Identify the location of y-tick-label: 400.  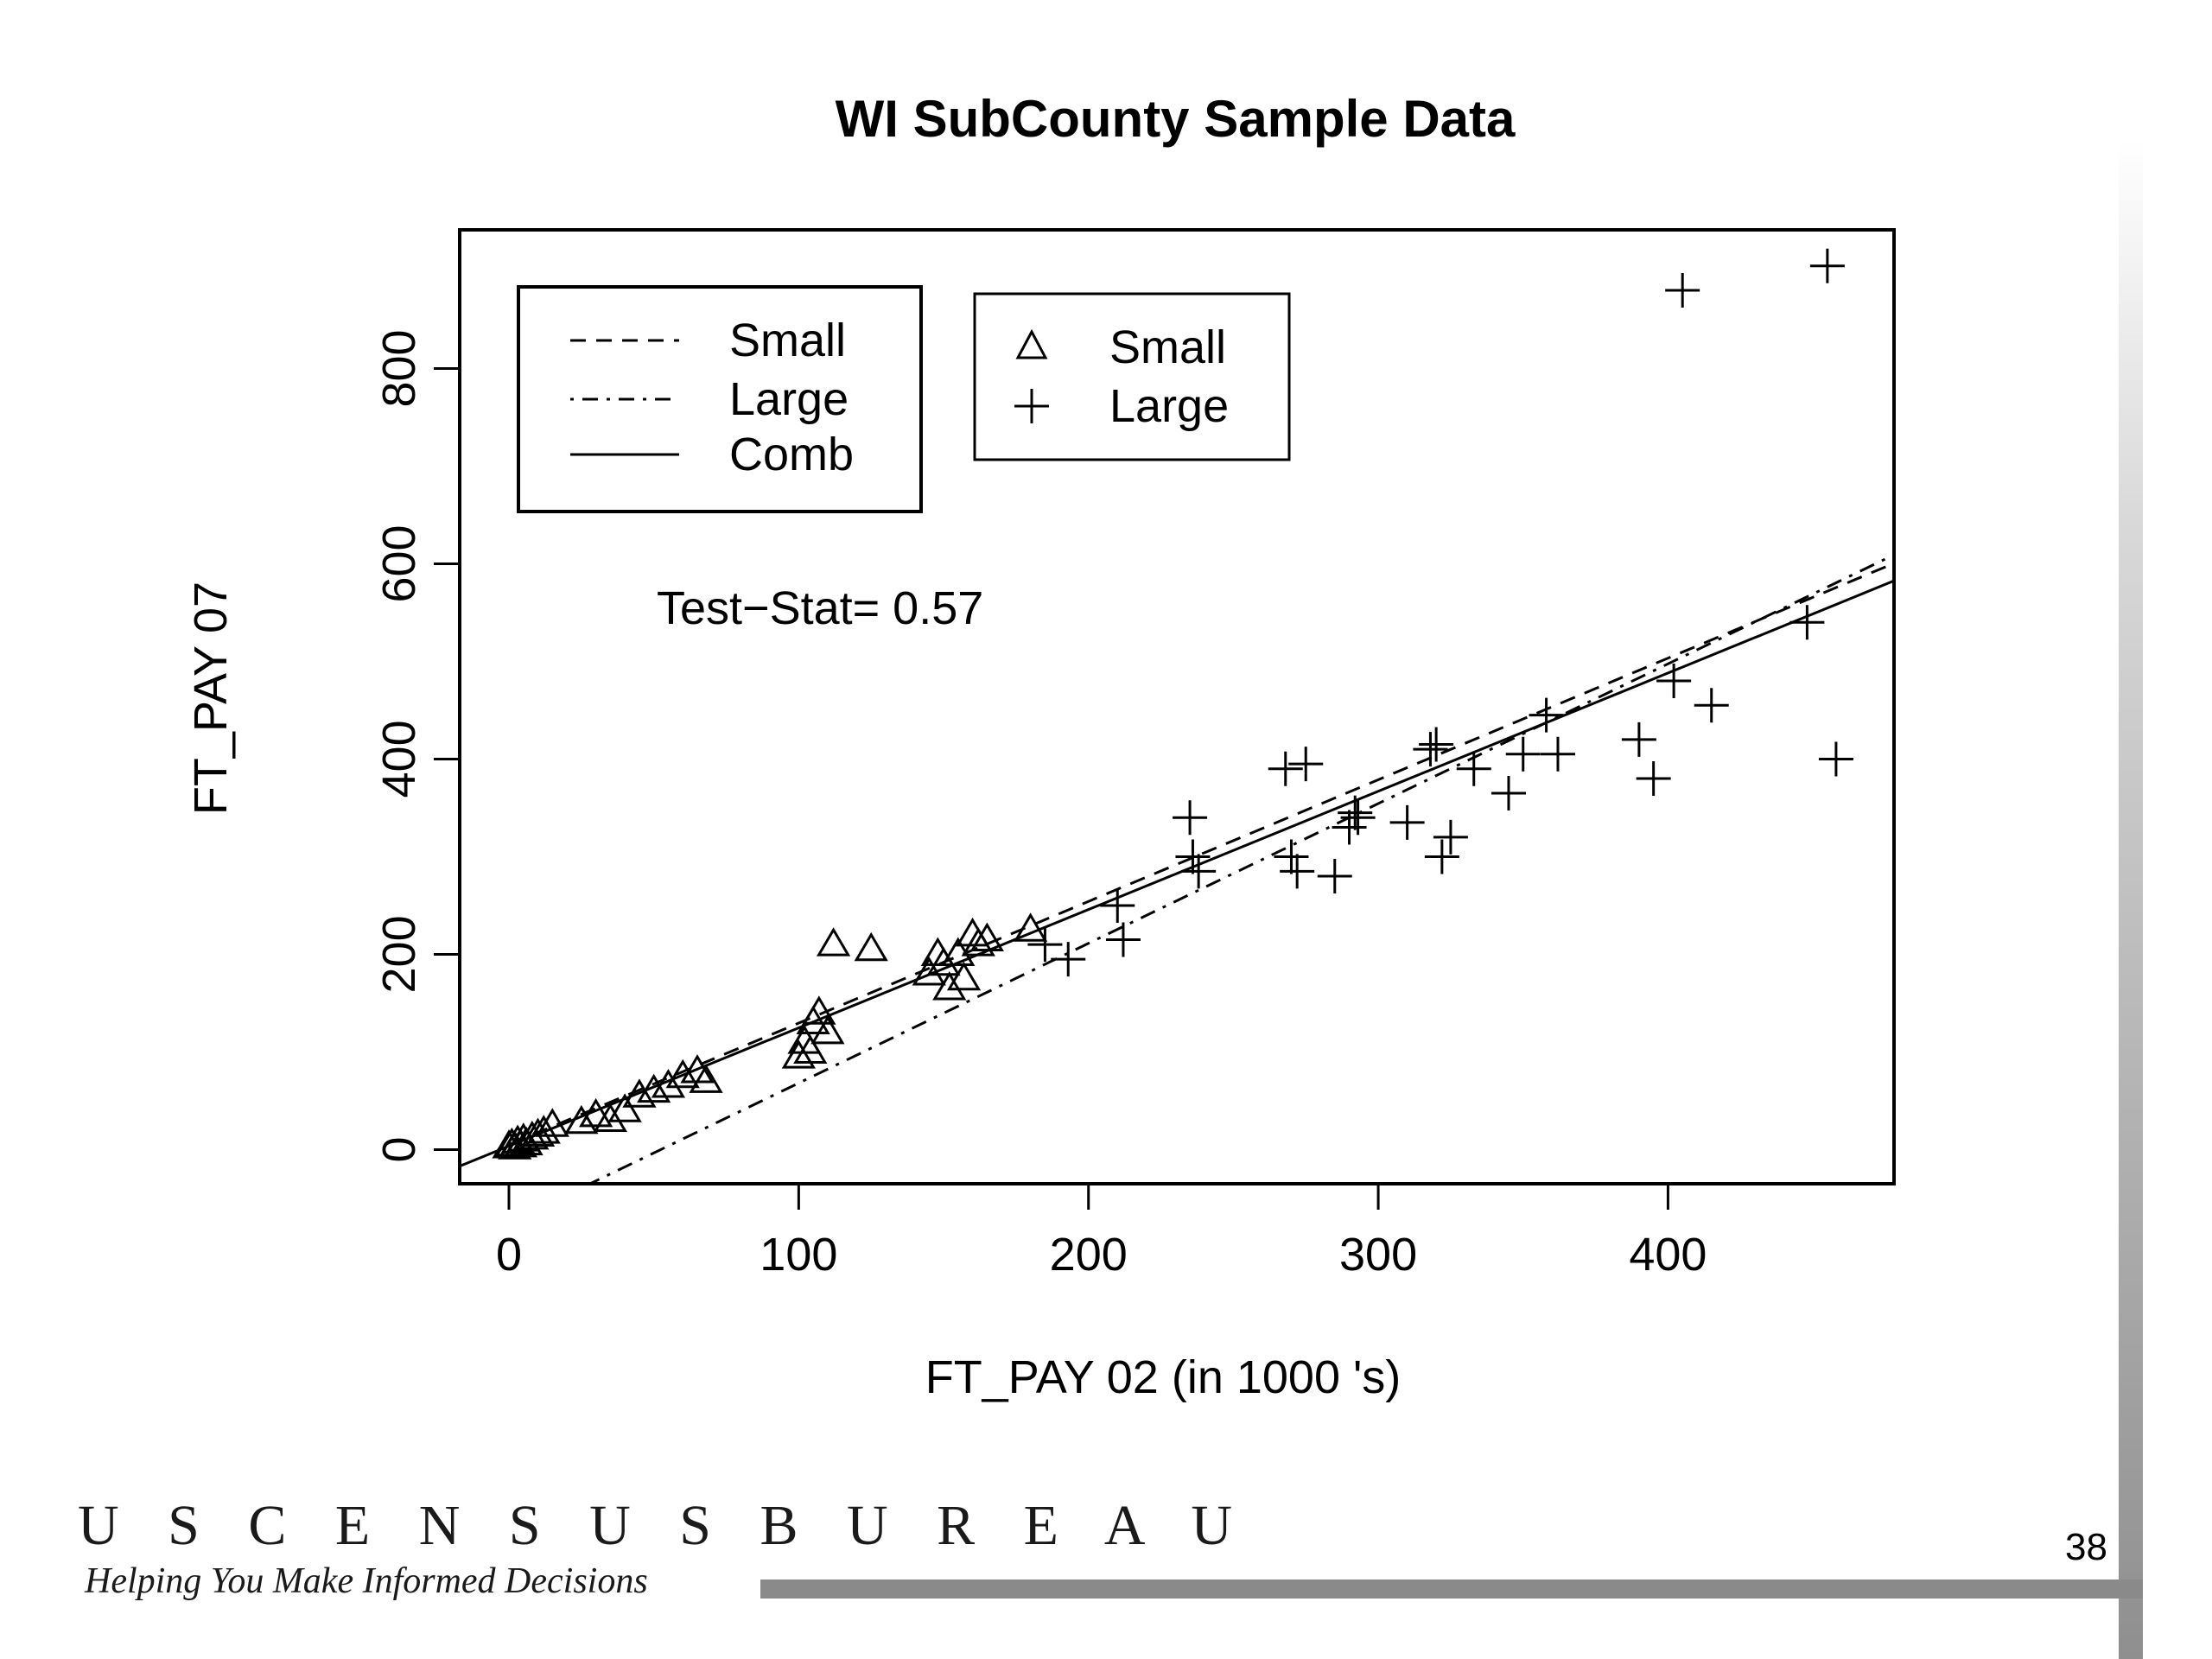
(399, 759).